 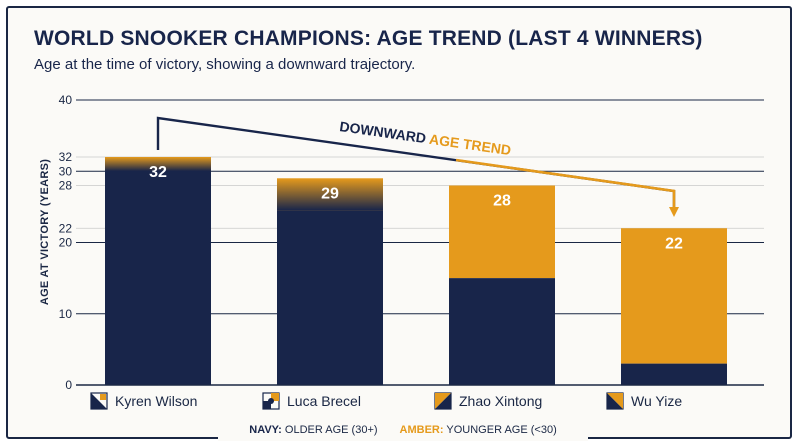 I want to click on legend-navy: NAVY: OLDER AGE (30+), so click(x=313, y=430).